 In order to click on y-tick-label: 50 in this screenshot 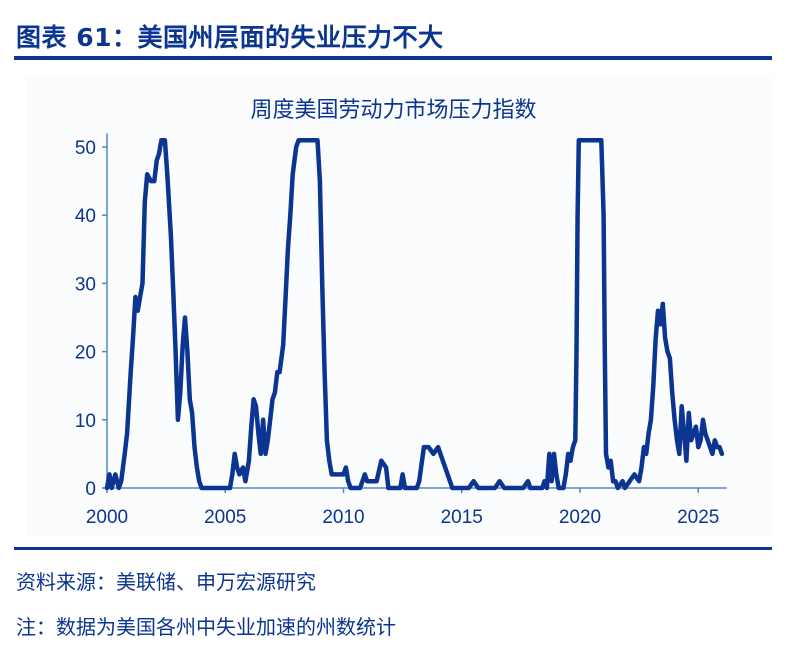, I will do `click(85, 148)`.